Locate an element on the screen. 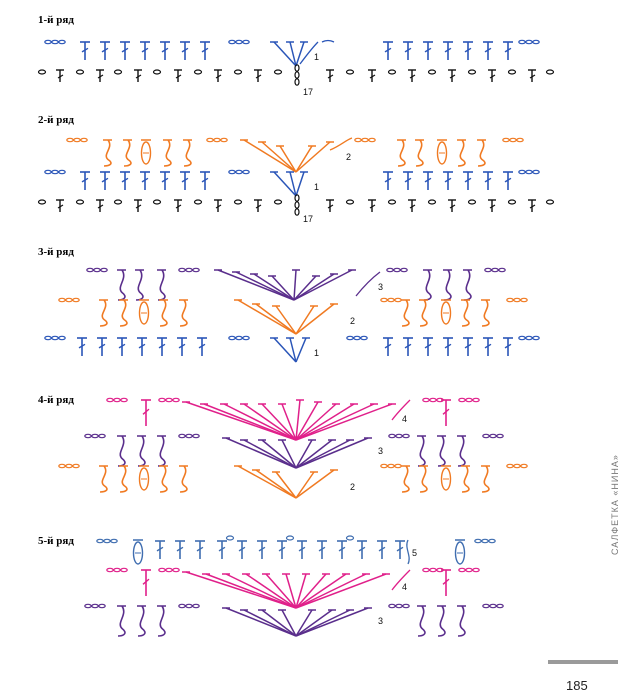 The height and width of the screenshot is (700, 618). row-2-chart: 2 1 17 is located at coordinates (296, 180).